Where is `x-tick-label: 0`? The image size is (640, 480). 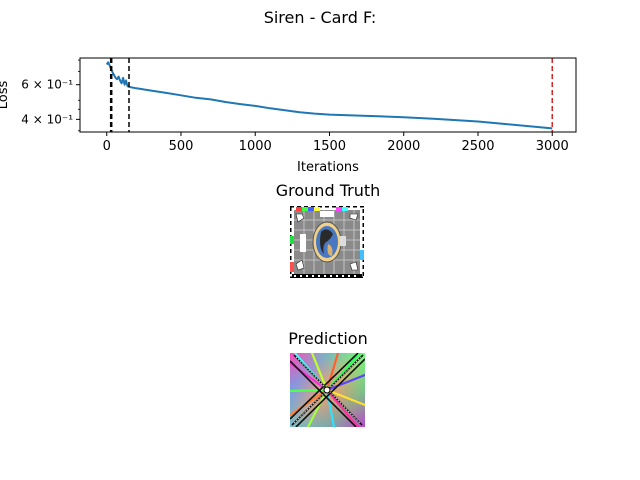
x-tick-label: 0 is located at coordinates (107, 146).